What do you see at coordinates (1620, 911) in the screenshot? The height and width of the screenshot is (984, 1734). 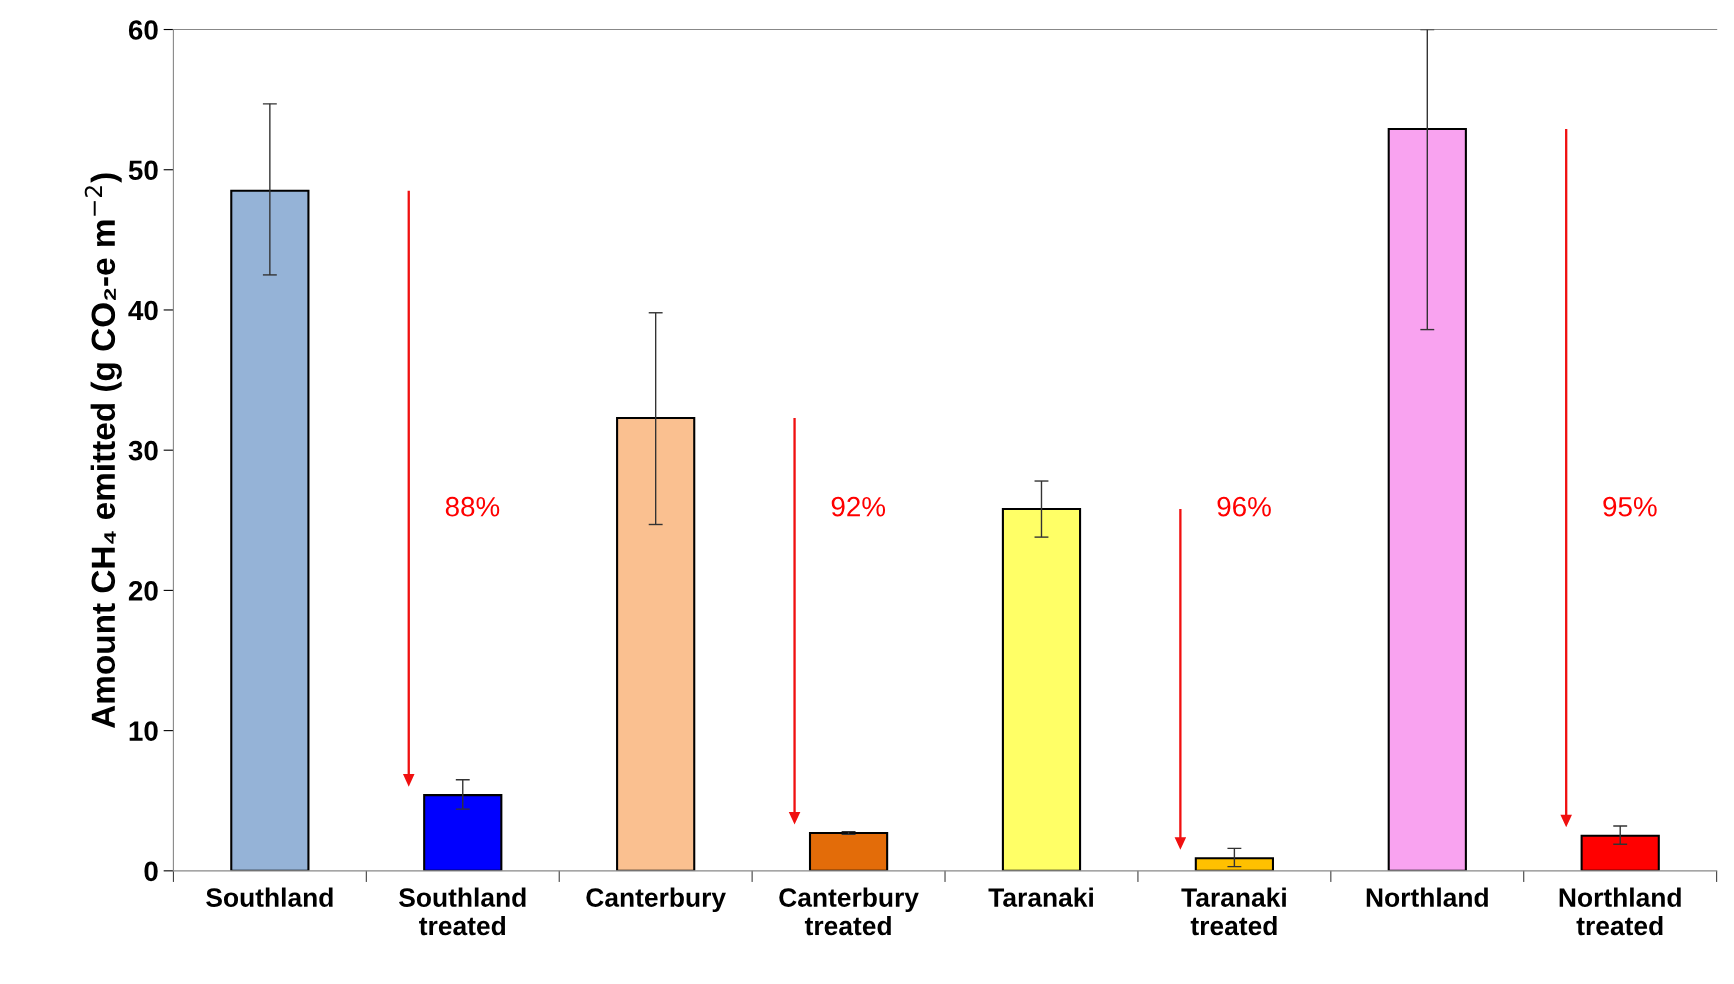 I see `x-tick-label: Northland treated` at bounding box center [1620, 911].